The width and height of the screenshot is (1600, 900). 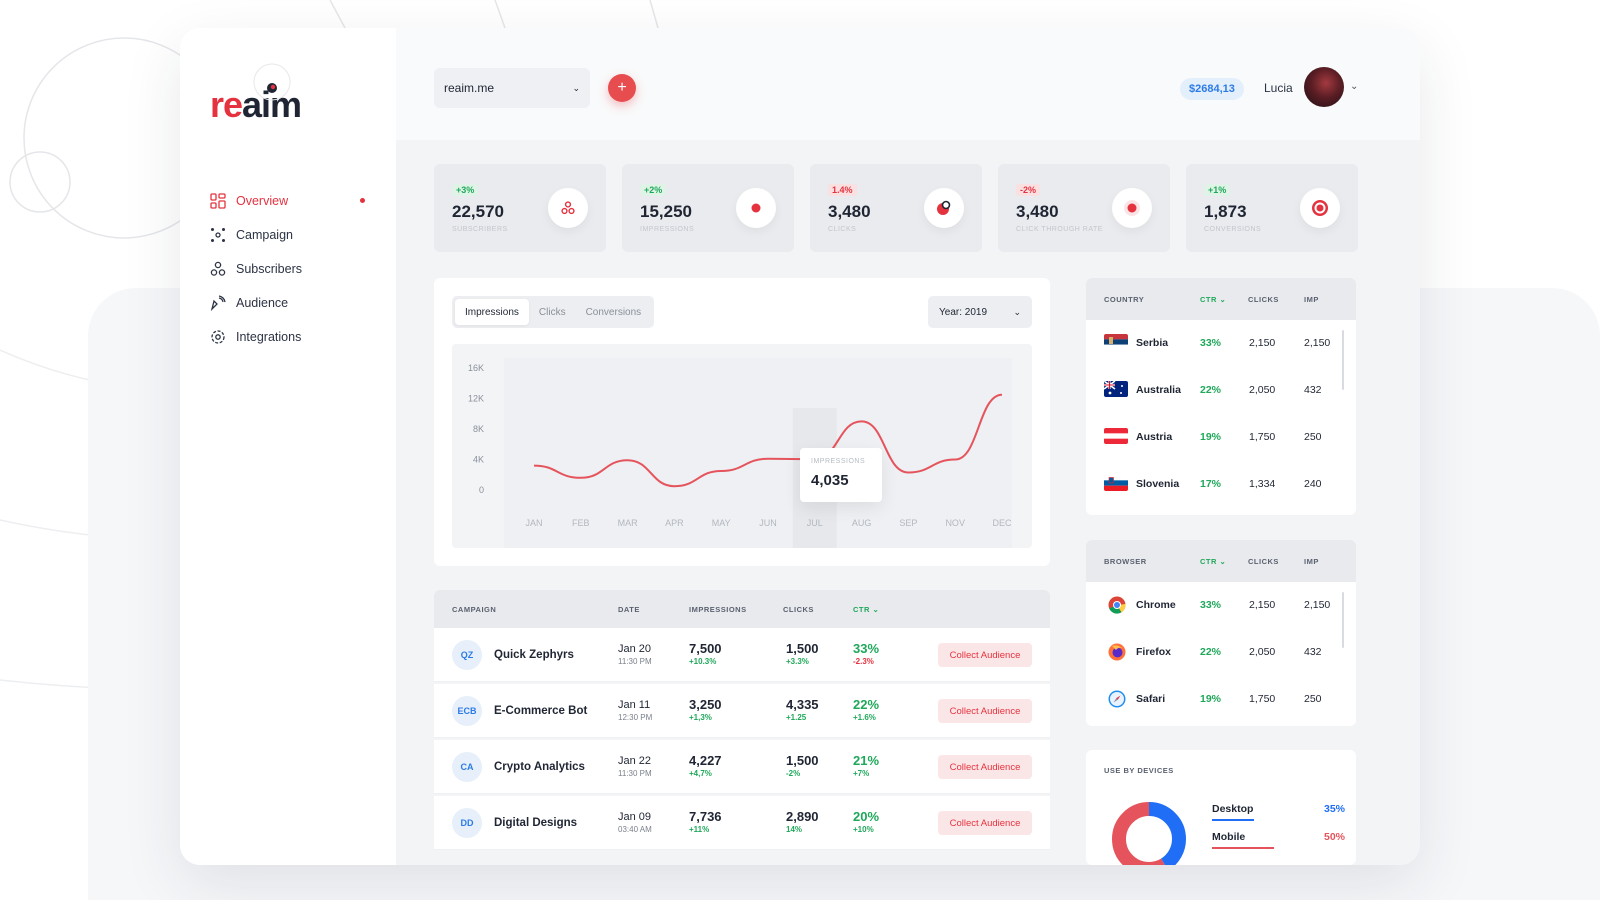 What do you see at coordinates (1311, 299) in the screenshot?
I see `column-header: IMP` at bounding box center [1311, 299].